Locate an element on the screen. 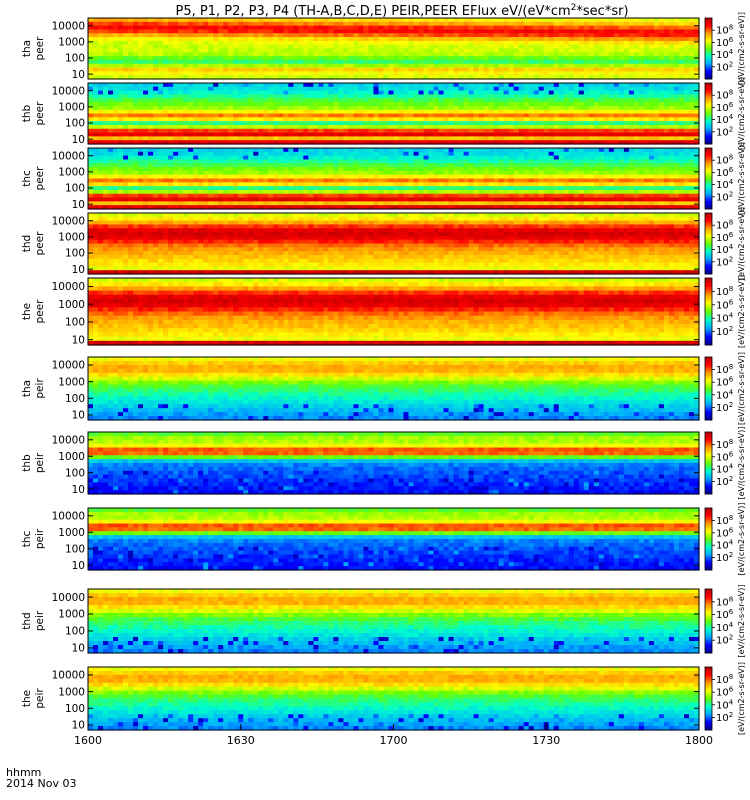 The height and width of the screenshot is (800, 750). panel-label: thdpeer is located at coordinates (33, 243).